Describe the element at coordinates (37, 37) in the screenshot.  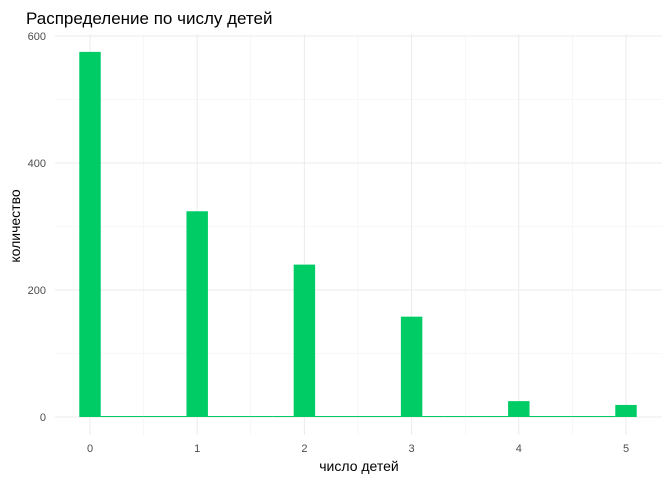
I see `y-tick-label: 600` at that location.